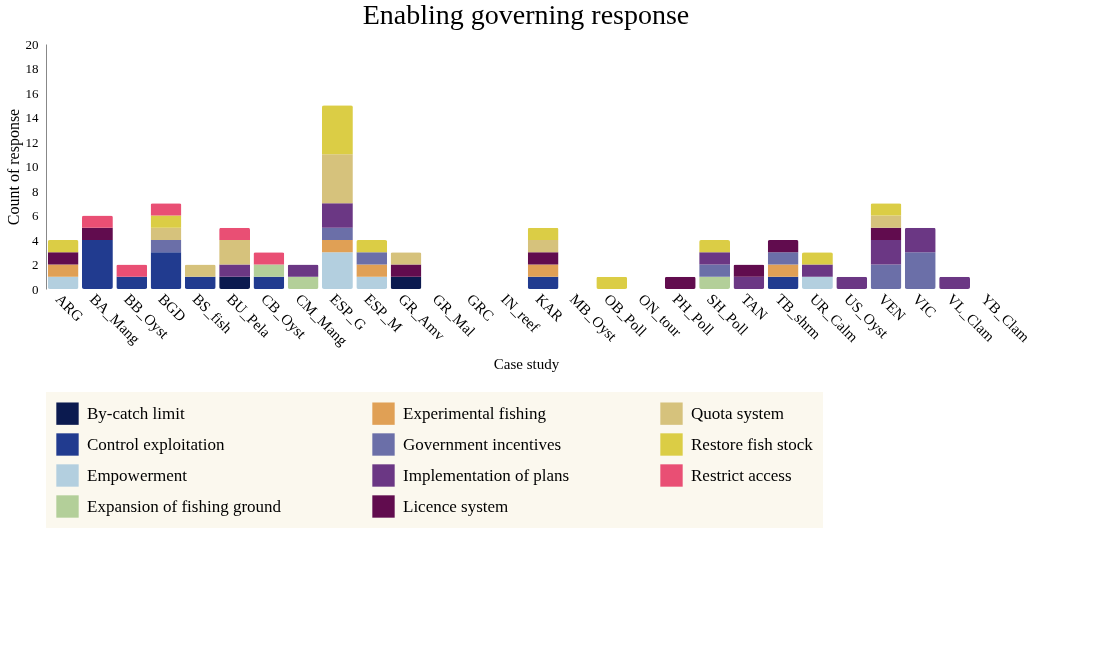  What do you see at coordinates (32, 166) in the screenshot?
I see `y-tick-label: 10` at bounding box center [32, 166].